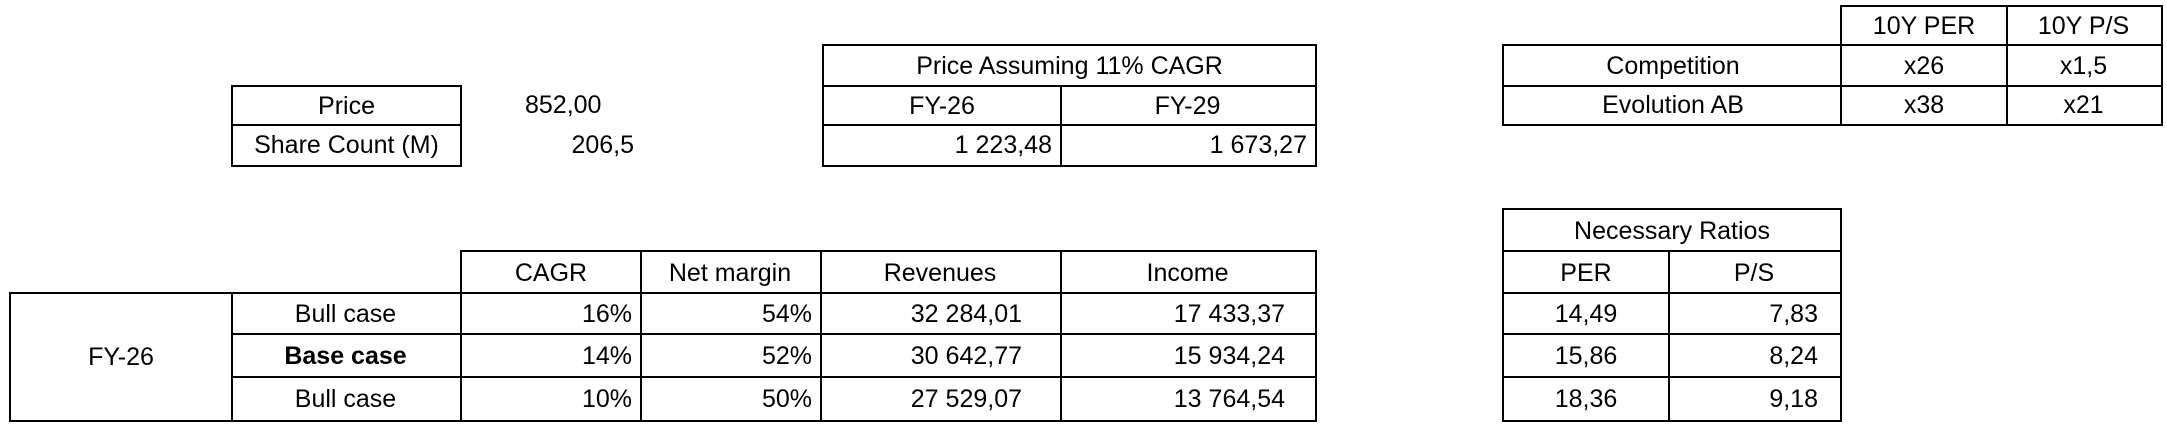 The image size is (2167, 427). What do you see at coordinates (1755, 355) in the screenshot?
I see `necessary-ratios-row-ps: 8,24` at bounding box center [1755, 355].